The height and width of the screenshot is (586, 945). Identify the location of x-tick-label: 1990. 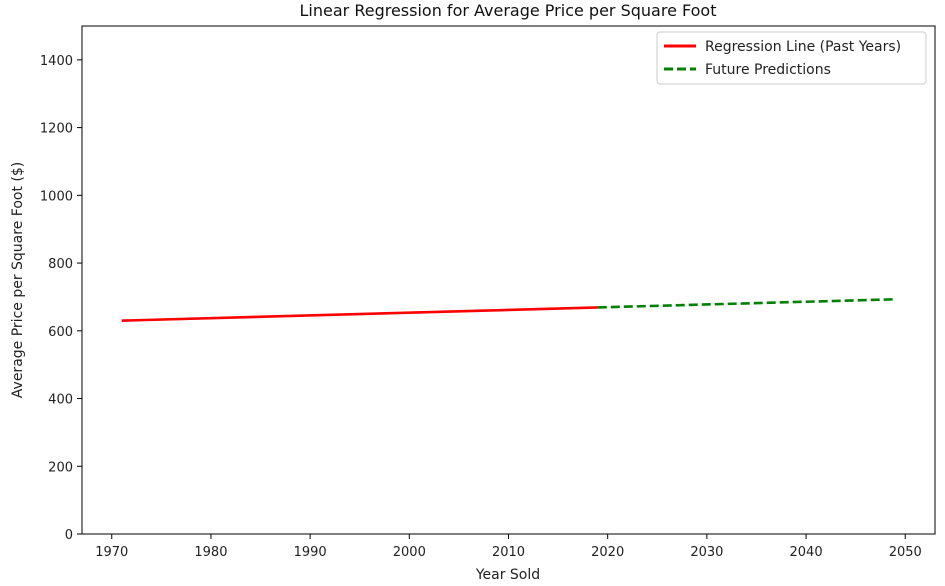
(310, 552).